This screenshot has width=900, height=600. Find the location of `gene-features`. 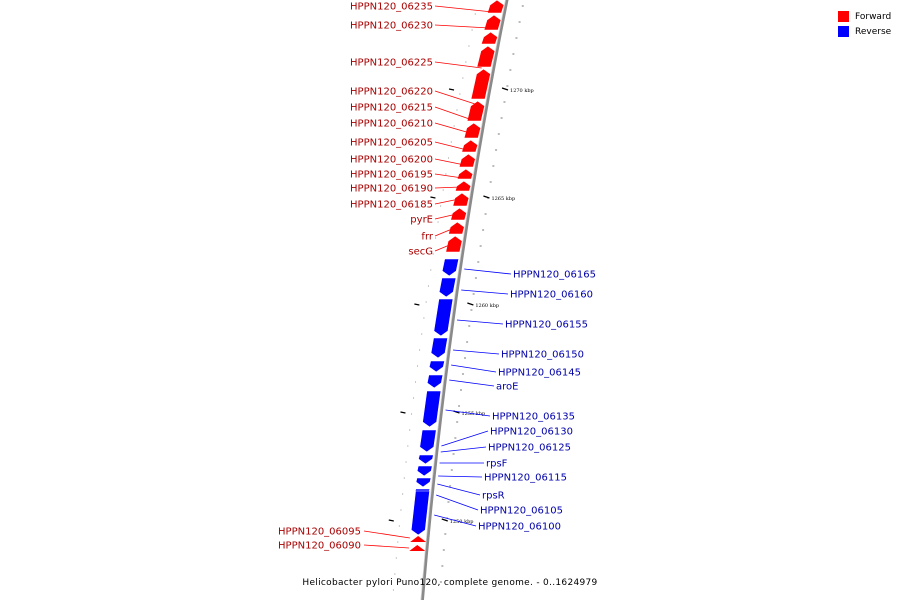

gene-features is located at coordinates (457, 275).